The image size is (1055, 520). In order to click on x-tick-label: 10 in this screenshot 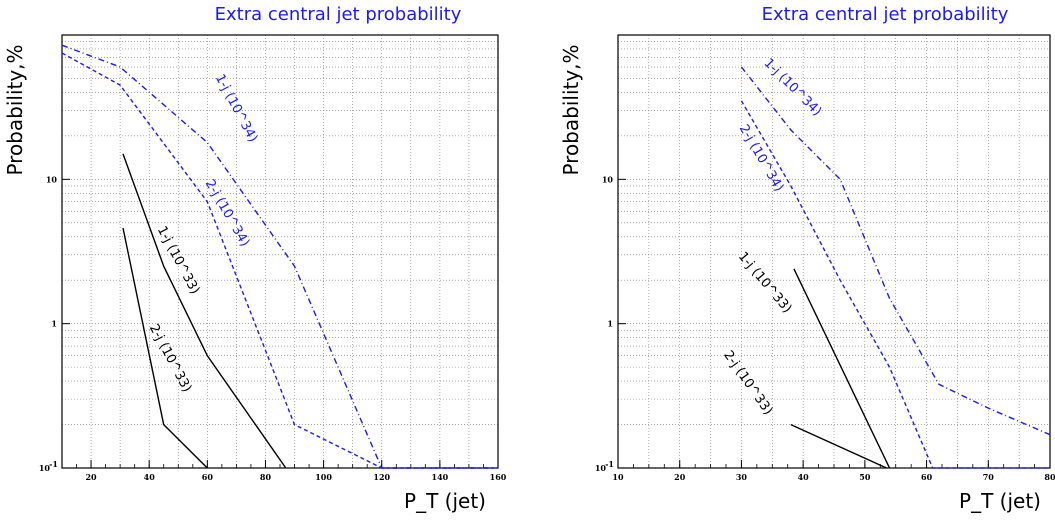, I will do `click(618, 477)`.